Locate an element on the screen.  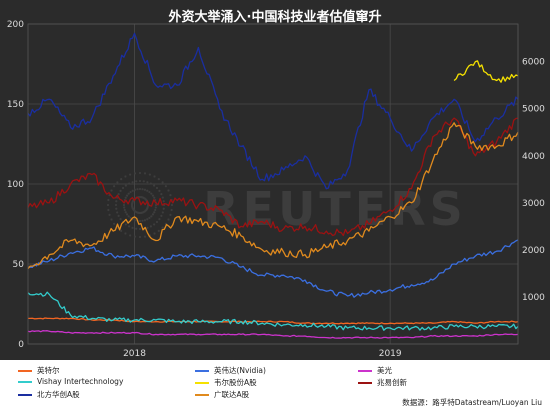
legend-label: 韦尔股份A股 is located at coordinates (235, 382).